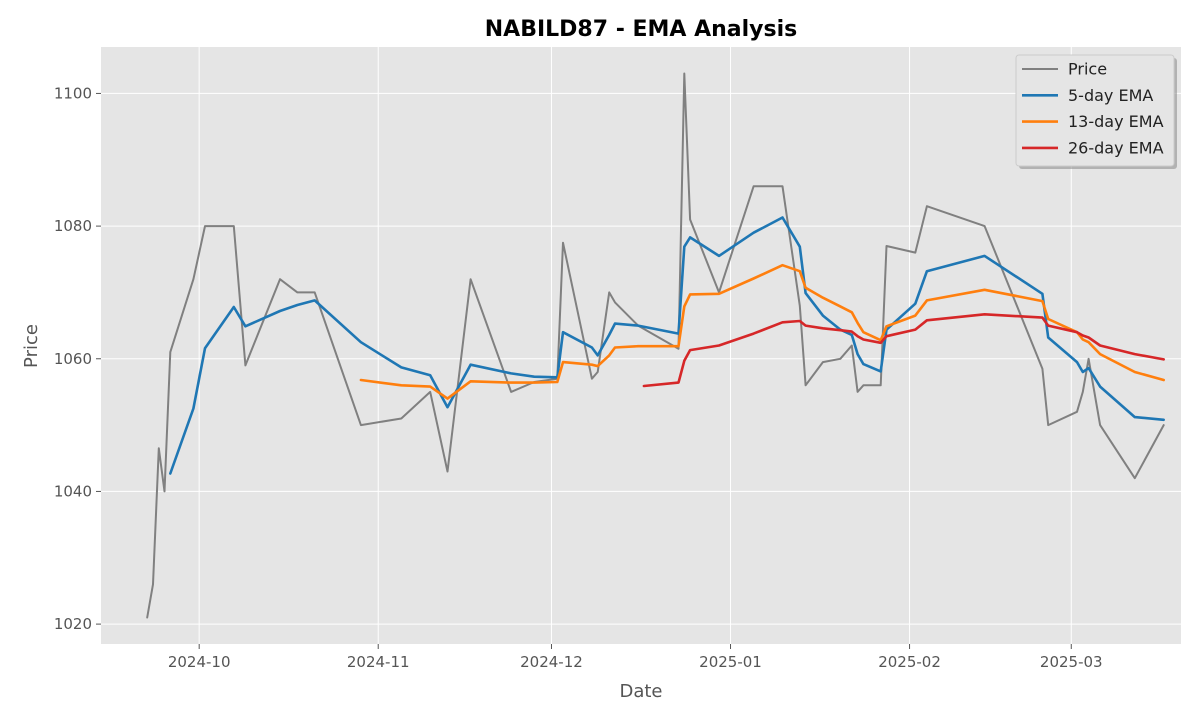  I want to click on x-tick-label: 2024-11, so click(378, 662).